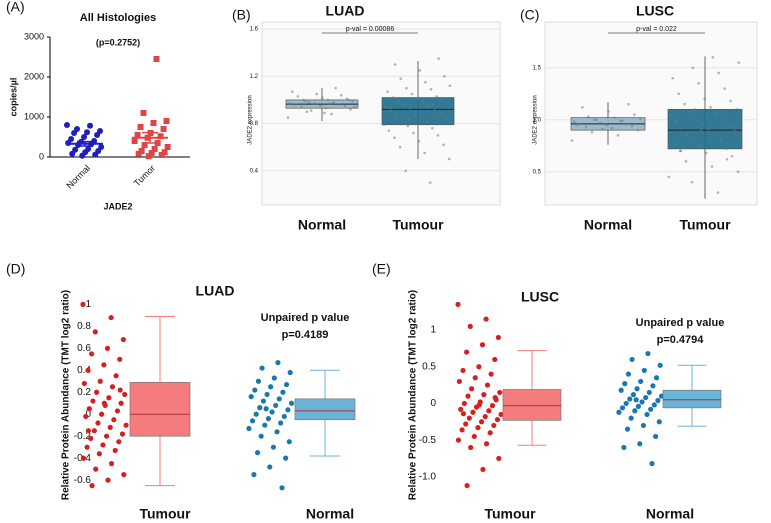  What do you see at coordinates (370, 29) in the screenshot?
I see `bracket-label: p-val = 0.00086` at bounding box center [370, 29].